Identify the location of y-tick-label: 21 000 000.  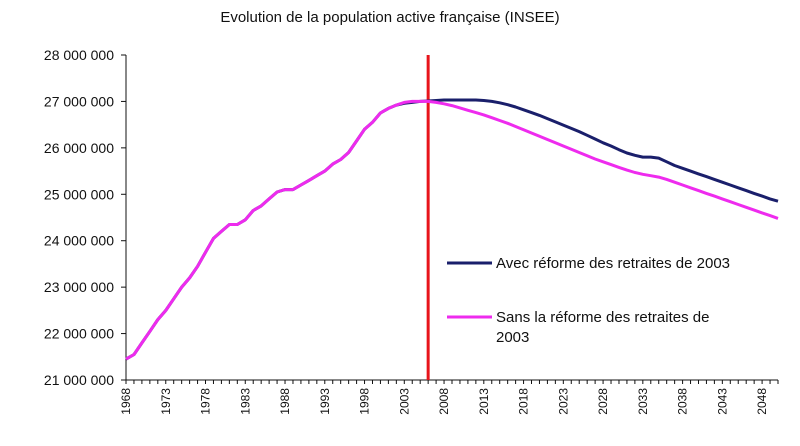
(79, 380).